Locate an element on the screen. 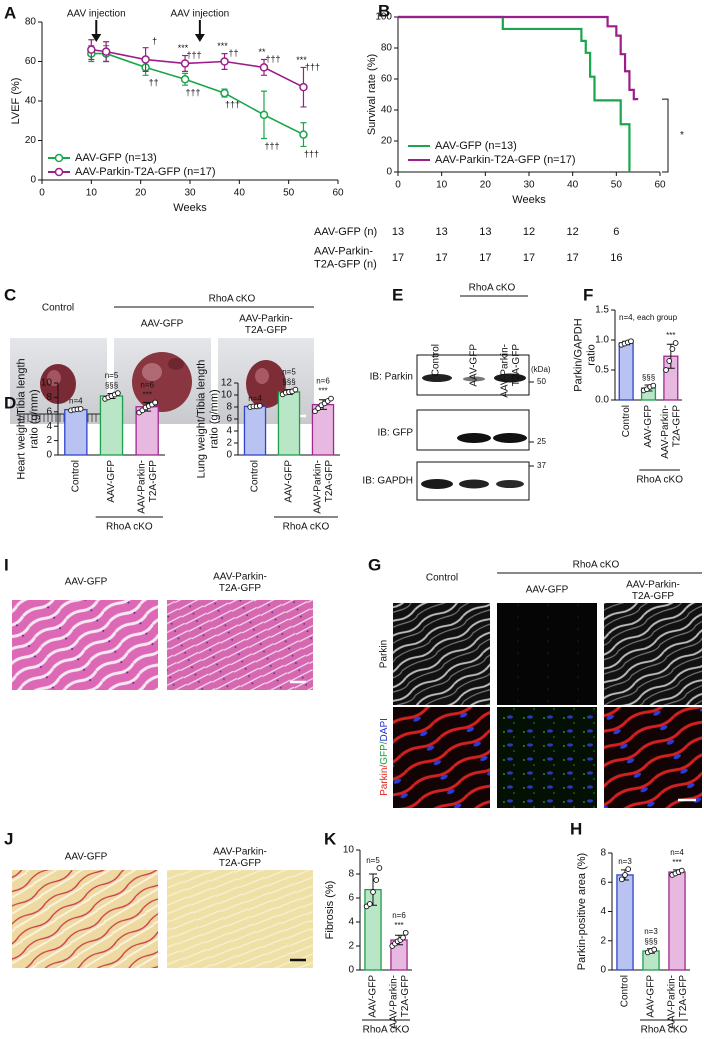 The width and height of the screenshot is (704, 1039). y-axis-label: Lung weight/Tibia lengthratio (g/mm) is located at coordinates (208, 419).